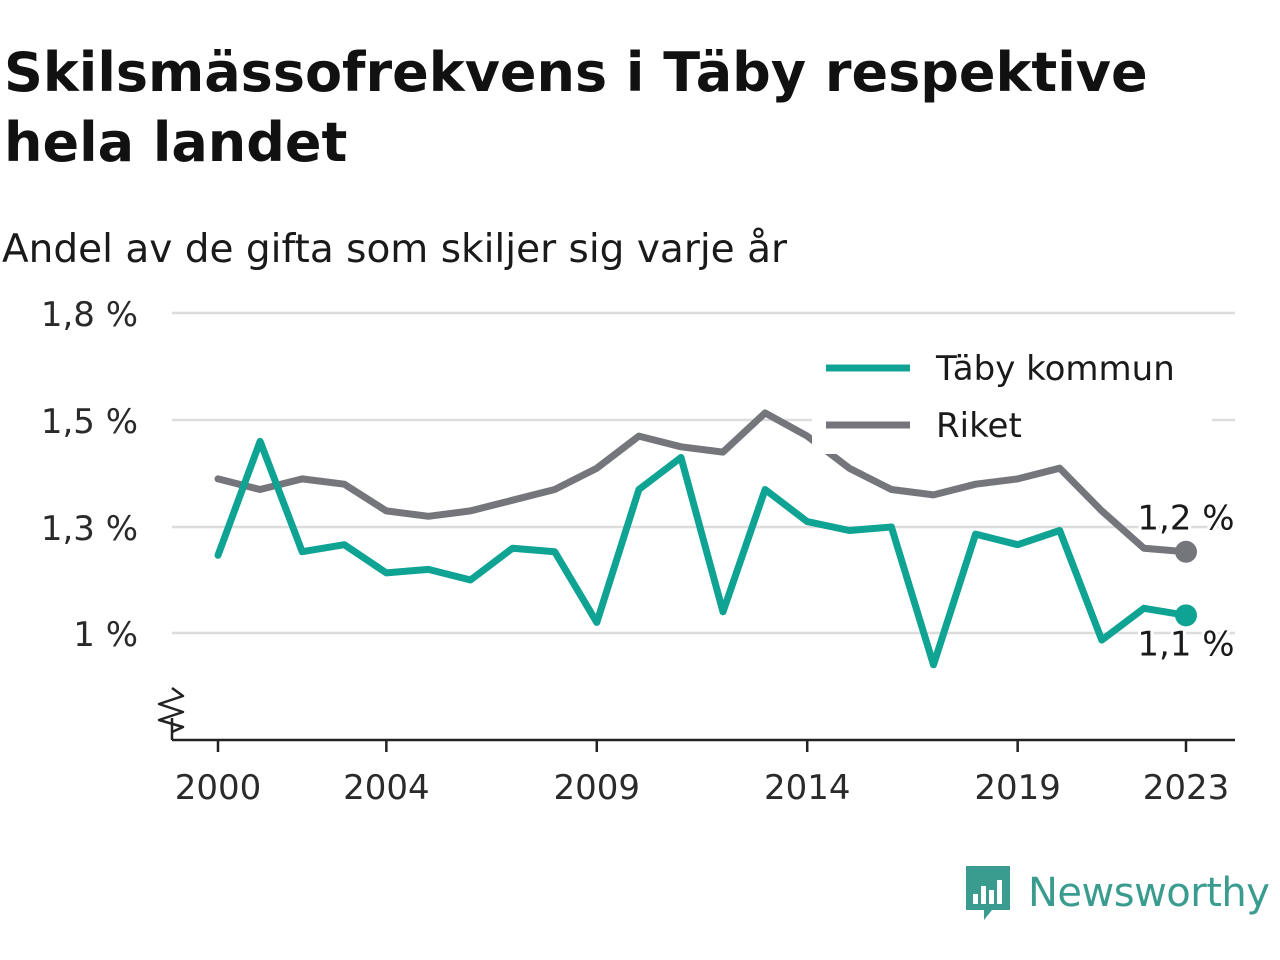 Image resolution: width=1280 pixels, height=960 pixels. What do you see at coordinates (89, 315) in the screenshot?
I see `y-tick-label: 1,8 %` at bounding box center [89, 315].